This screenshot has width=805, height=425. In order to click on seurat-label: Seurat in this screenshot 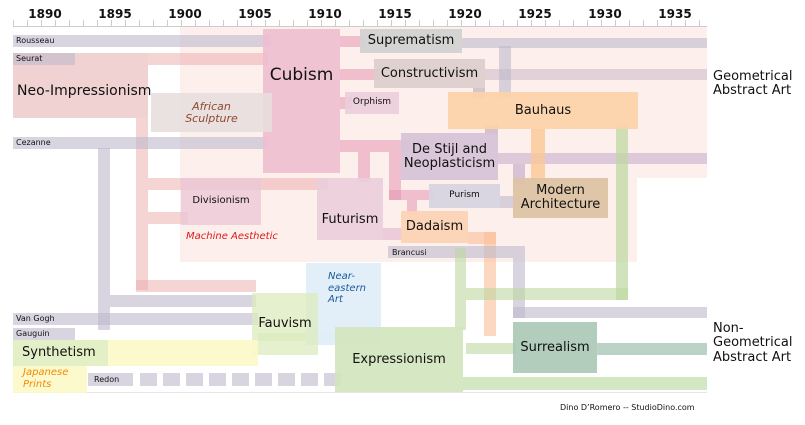, I will do `click(29, 58)`.